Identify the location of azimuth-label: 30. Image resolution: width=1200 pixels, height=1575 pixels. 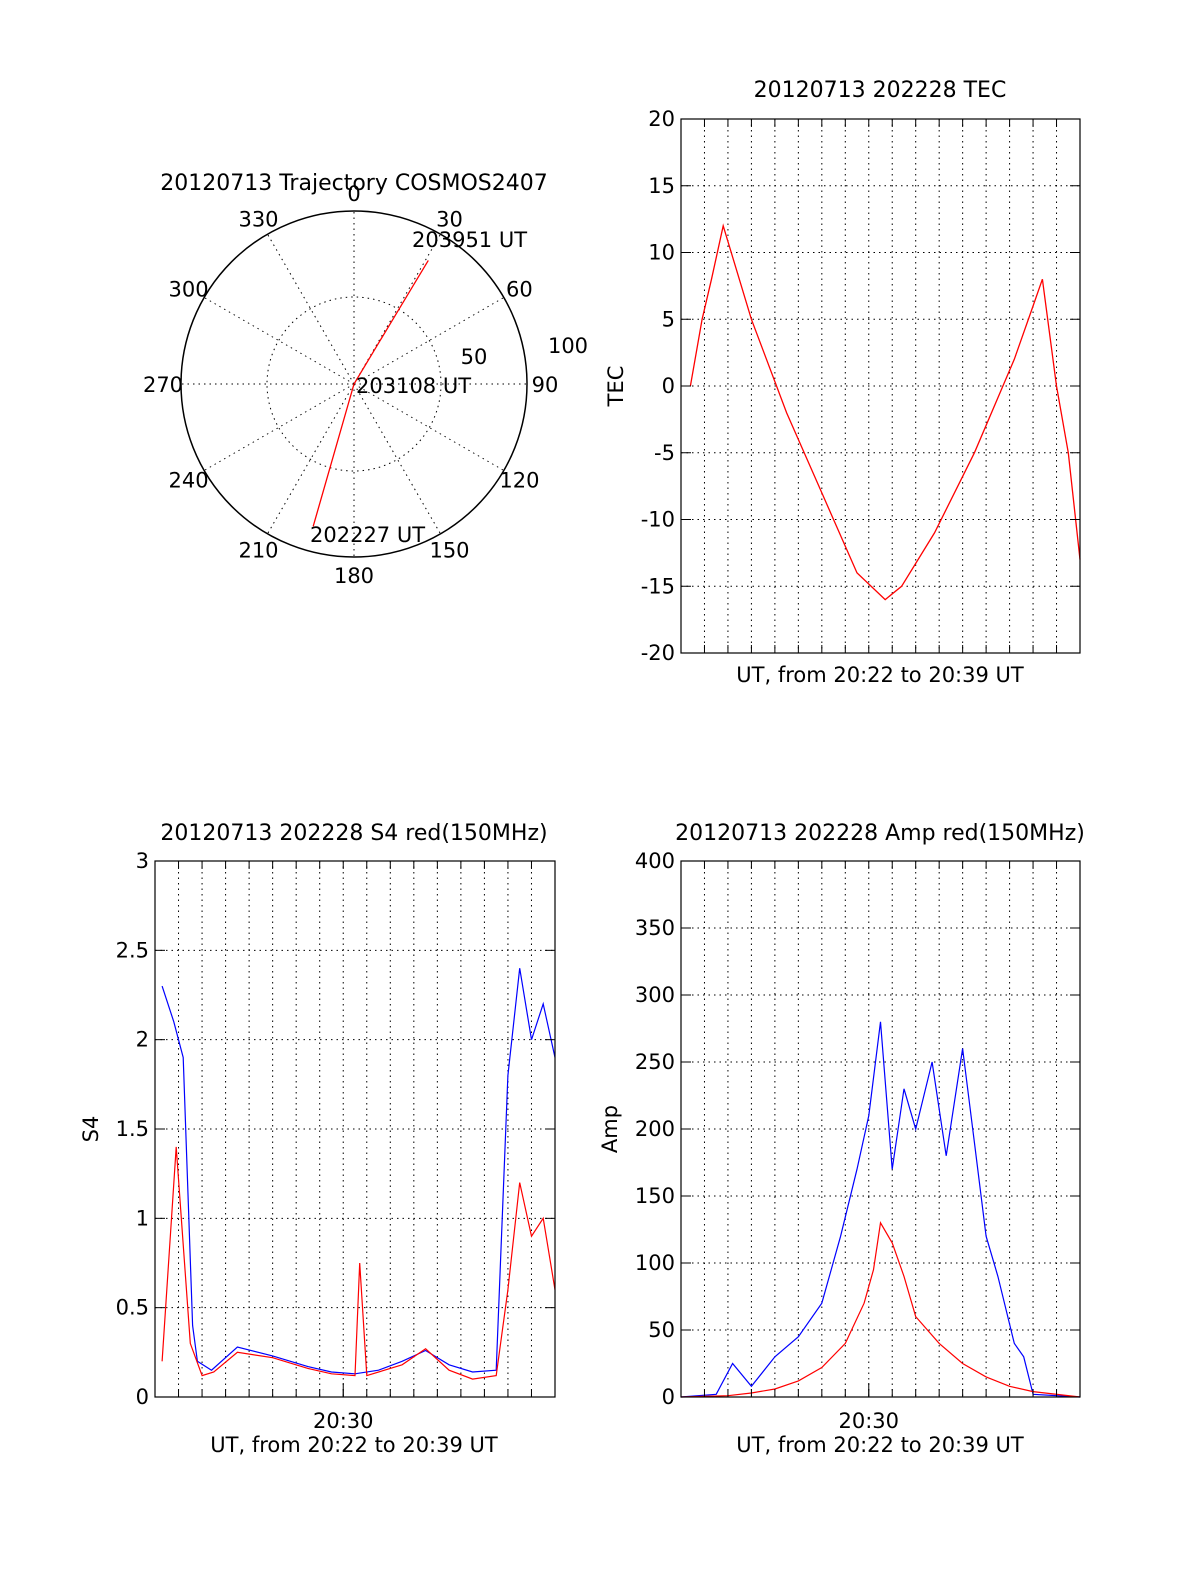
(449, 220).